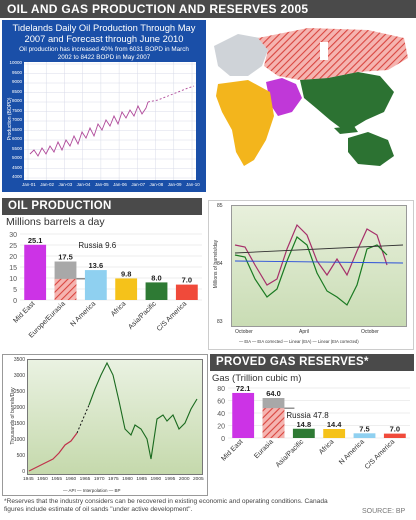 Image resolution: width=416 pixels, height=520 pixels. Describe the element at coordinates (16, 167) in the screenshot. I see `tidelands-y-tick: 4500` at that location.